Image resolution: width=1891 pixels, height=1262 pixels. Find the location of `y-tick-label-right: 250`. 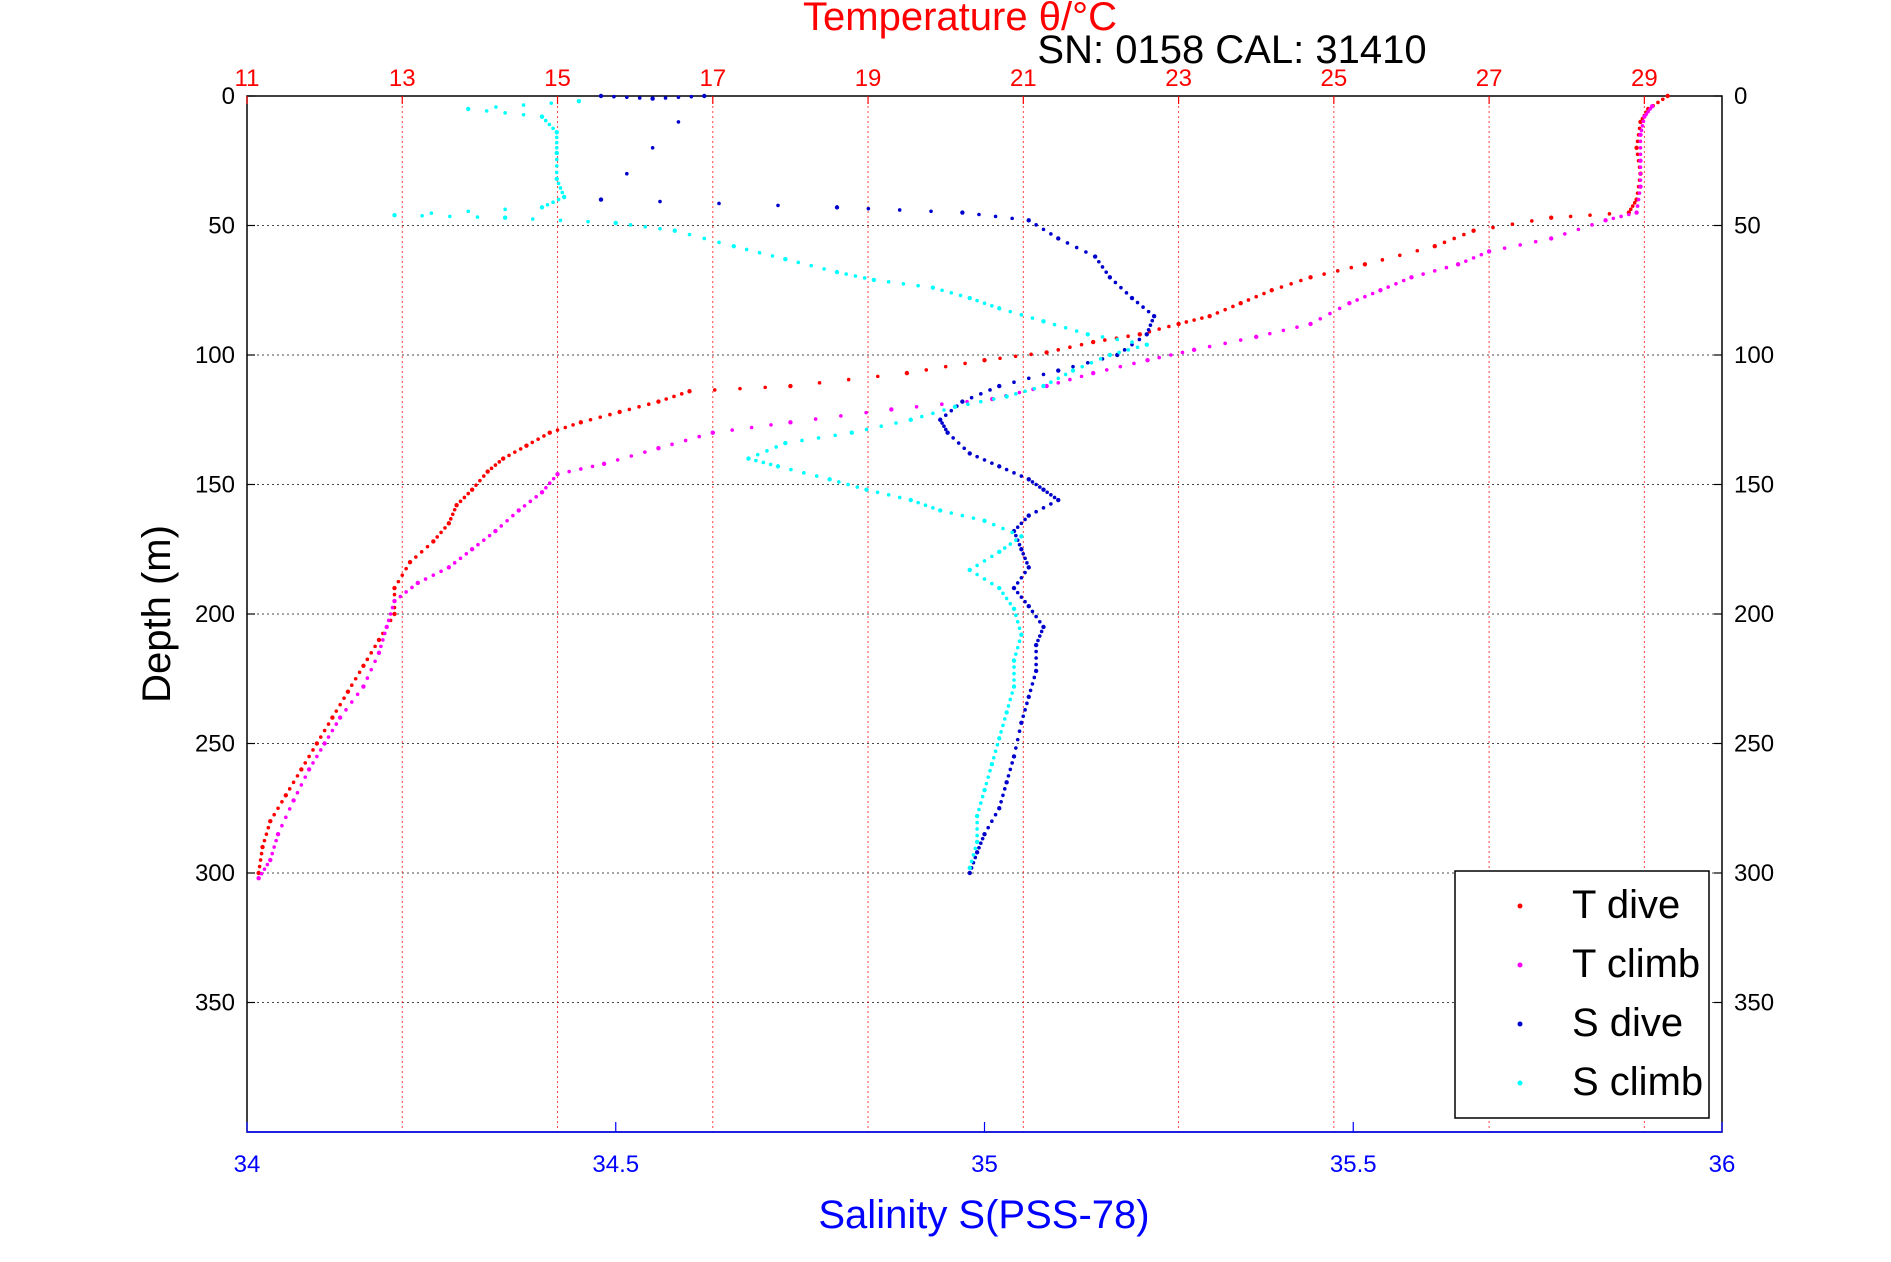

y-tick-label-right: 250 is located at coordinates (1754, 744).